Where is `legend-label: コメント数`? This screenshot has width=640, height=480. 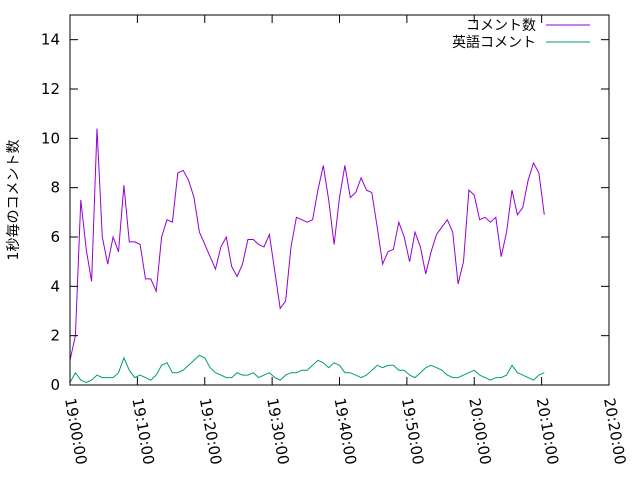
legend-label: コメント数 is located at coordinates (501, 26).